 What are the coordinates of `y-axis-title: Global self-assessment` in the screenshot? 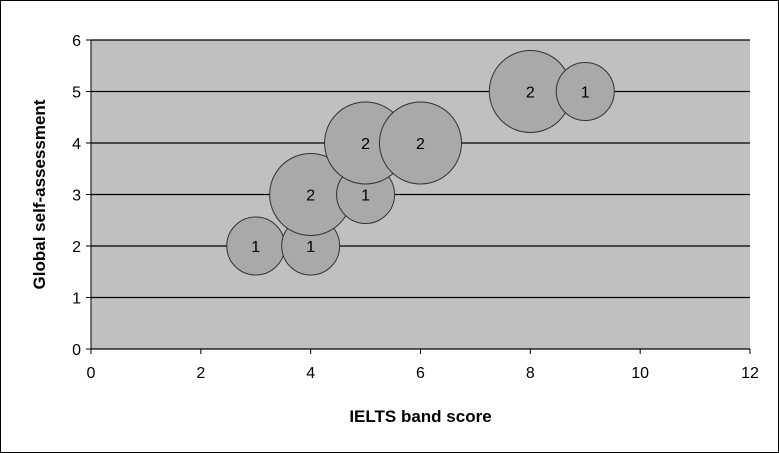 It's located at (39, 194).